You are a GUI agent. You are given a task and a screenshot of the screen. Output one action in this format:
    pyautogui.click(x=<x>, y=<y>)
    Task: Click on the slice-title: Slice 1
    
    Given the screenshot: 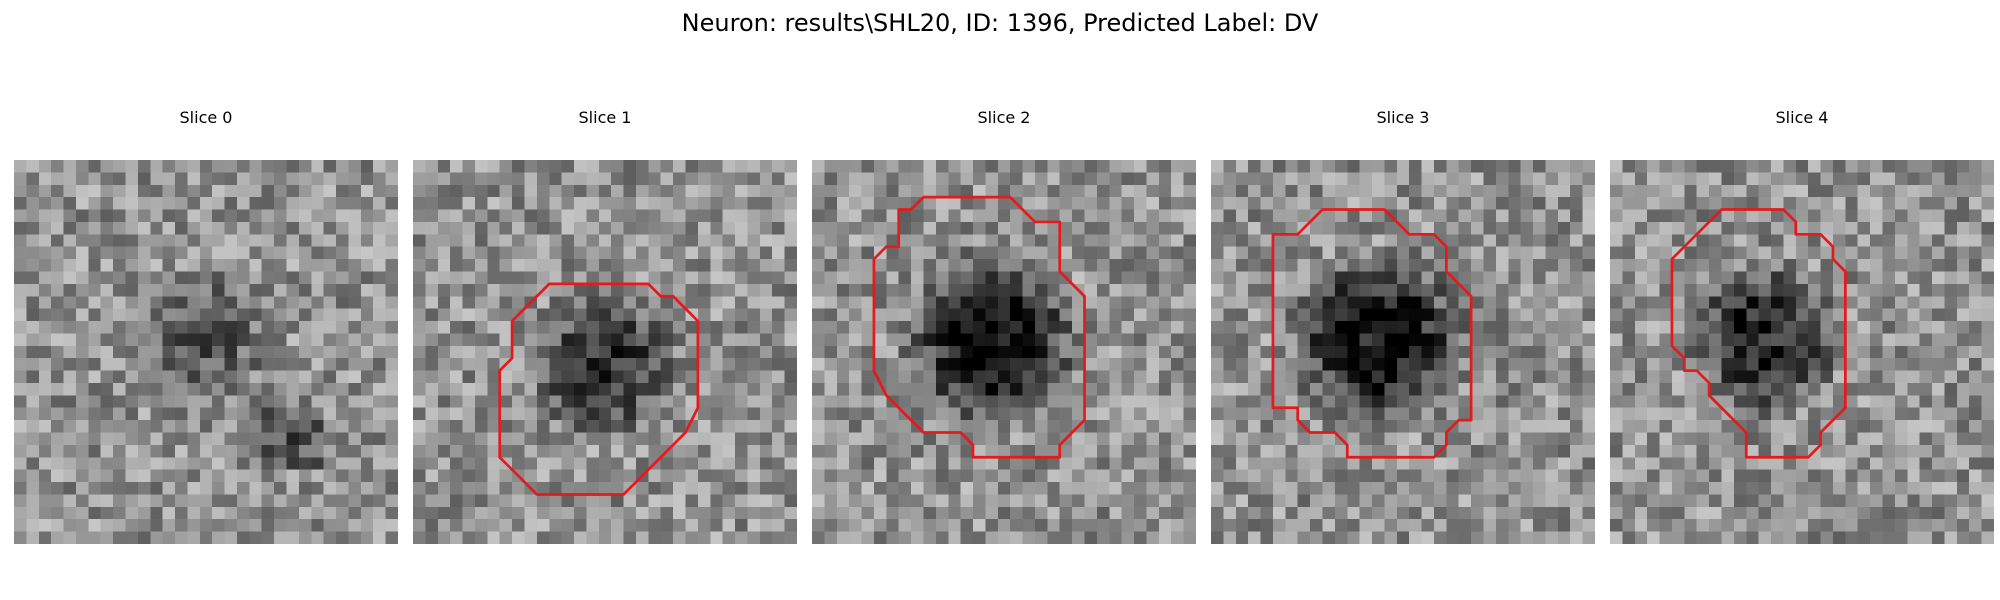 What is the action you would take?
    pyautogui.click(x=605, y=117)
    